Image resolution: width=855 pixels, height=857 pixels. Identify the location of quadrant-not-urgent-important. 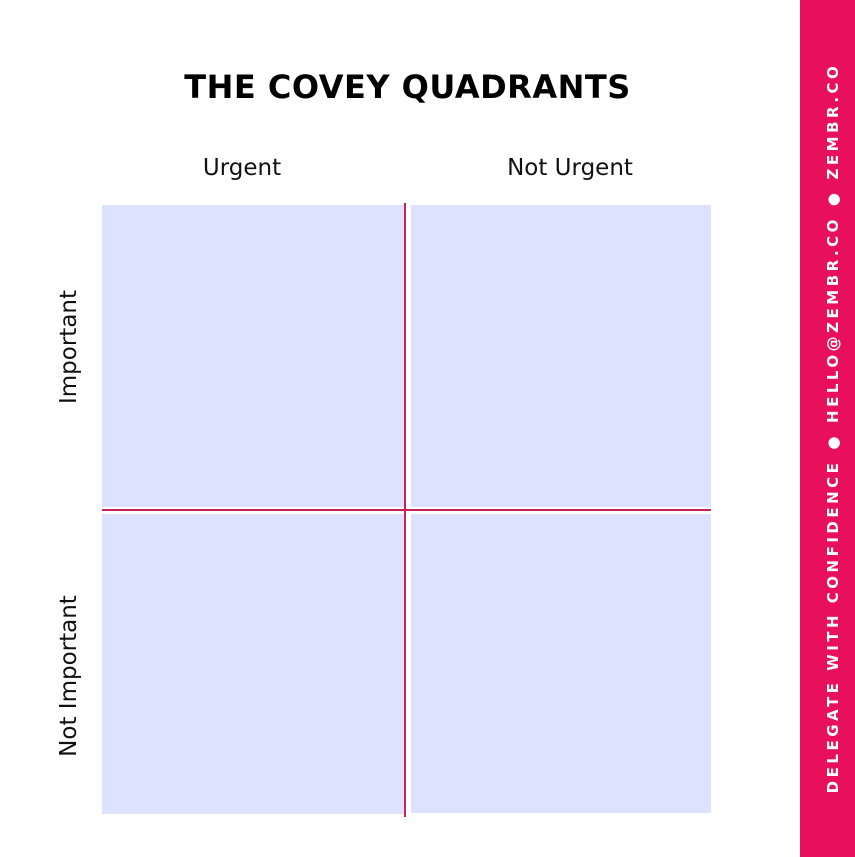
(561, 356).